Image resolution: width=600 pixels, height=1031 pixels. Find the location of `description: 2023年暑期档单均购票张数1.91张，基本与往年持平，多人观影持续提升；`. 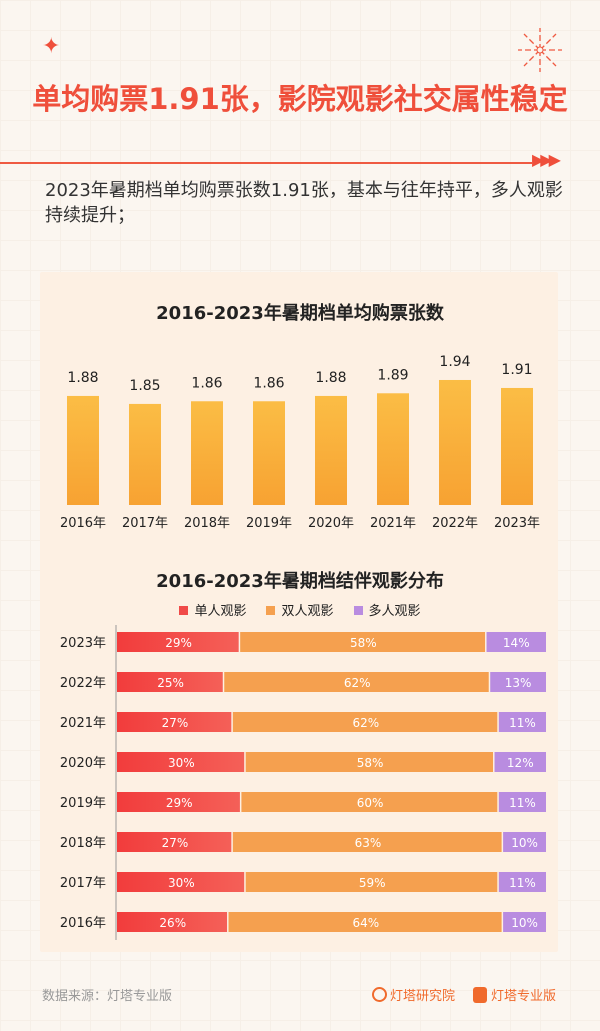

description: 2023年暑期档单均购票张数1.91张，基本与往年持平，多人观影持续提升； is located at coordinates (304, 203).